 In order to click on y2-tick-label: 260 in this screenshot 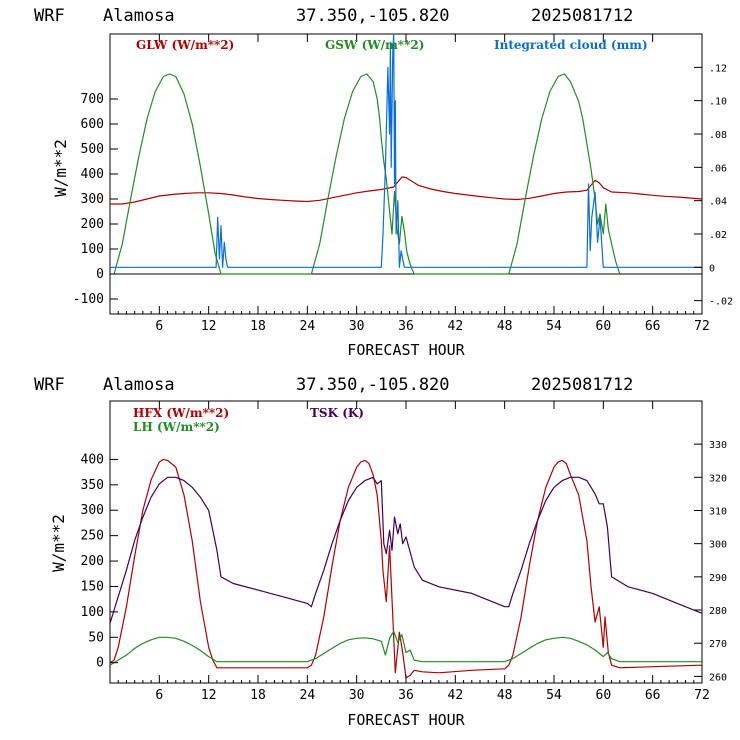, I will do `click(718, 677)`.